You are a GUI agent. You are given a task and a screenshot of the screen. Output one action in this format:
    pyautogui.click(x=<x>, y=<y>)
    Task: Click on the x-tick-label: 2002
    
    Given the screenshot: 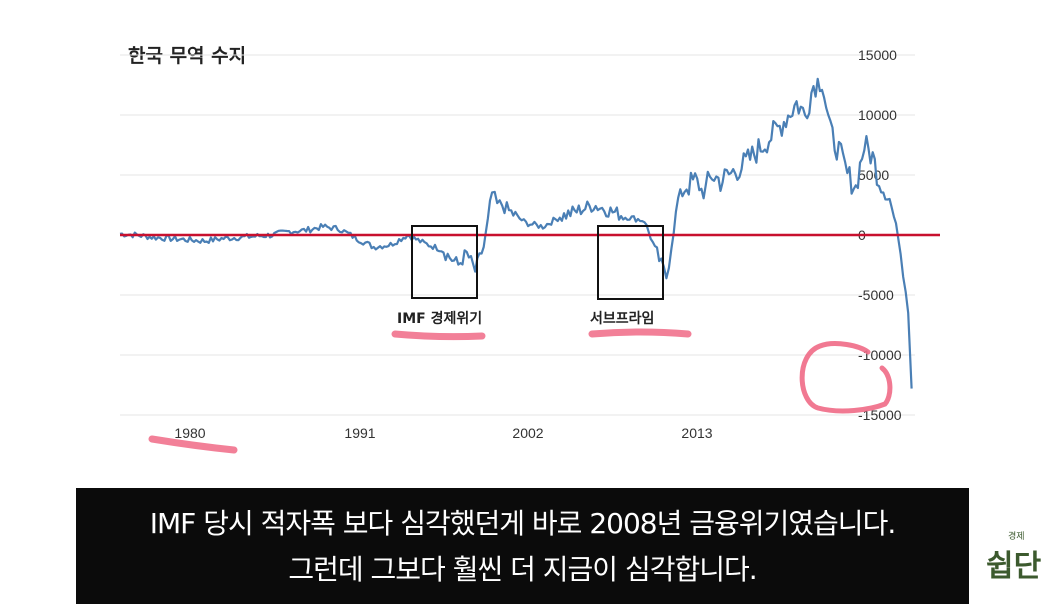 What is the action you would take?
    pyautogui.click(x=527, y=433)
    